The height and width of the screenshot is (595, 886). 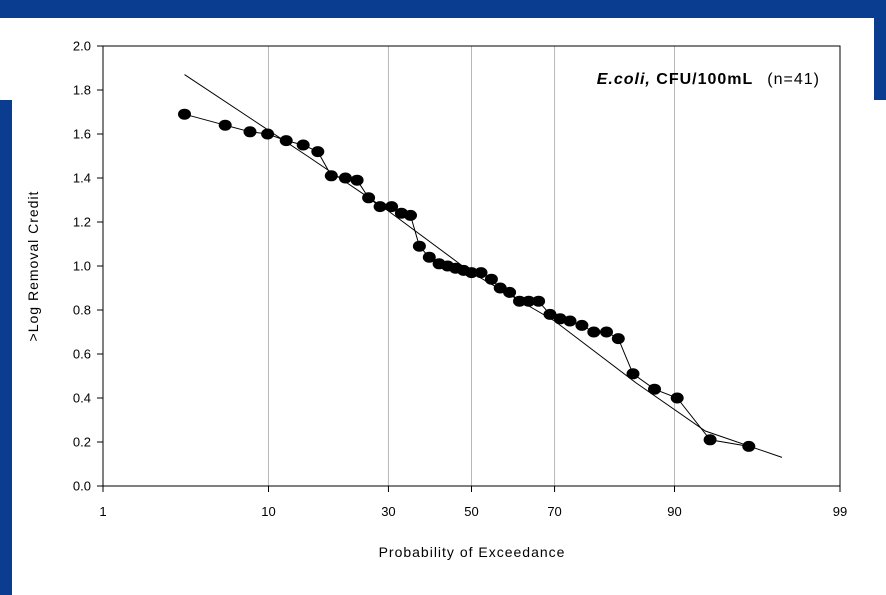 What do you see at coordinates (82, 442) in the screenshot?
I see `y-tick-label: 0.2` at bounding box center [82, 442].